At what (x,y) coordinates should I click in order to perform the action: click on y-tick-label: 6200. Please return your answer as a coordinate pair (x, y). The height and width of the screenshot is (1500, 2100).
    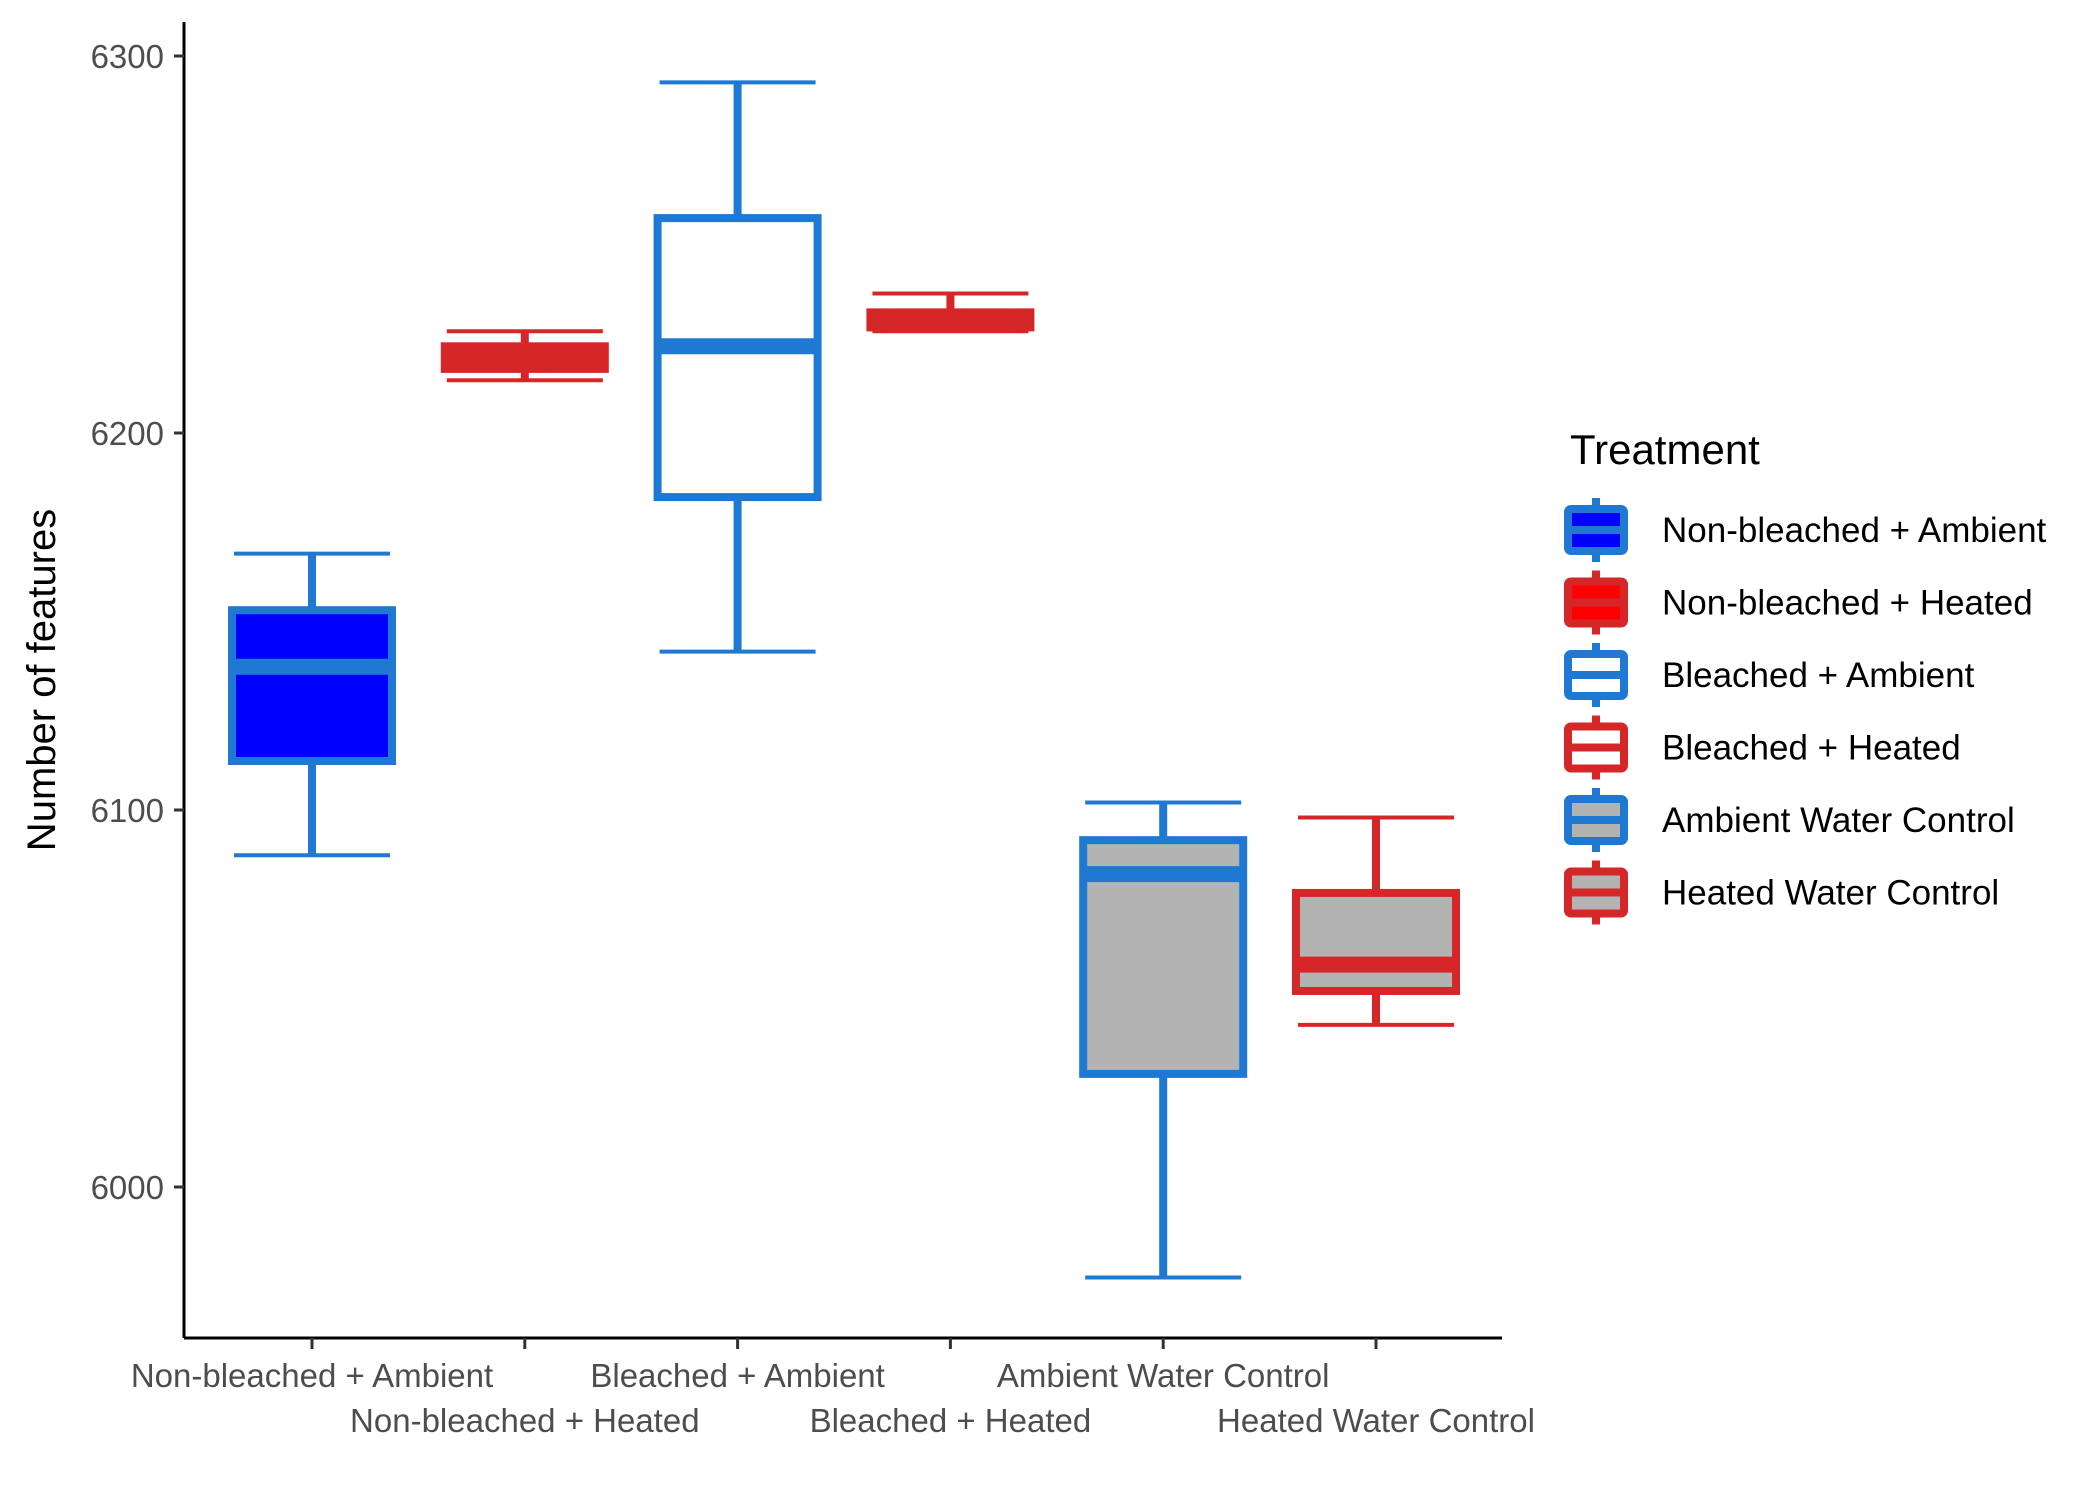
    Looking at the image, I should click on (127, 433).